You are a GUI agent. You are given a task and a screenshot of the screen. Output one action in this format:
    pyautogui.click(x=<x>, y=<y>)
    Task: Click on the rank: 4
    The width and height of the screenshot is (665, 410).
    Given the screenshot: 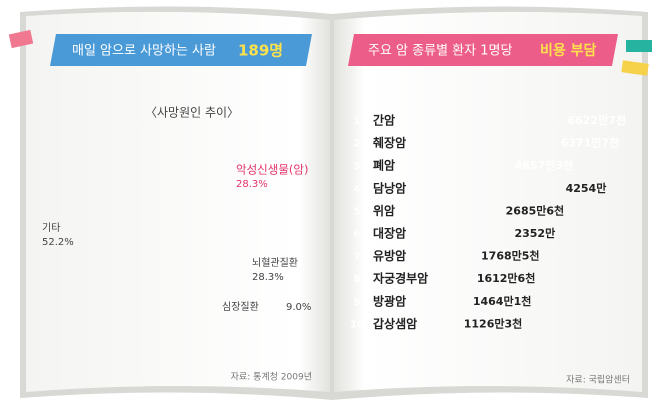 What is the action you would take?
    pyautogui.click(x=357, y=189)
    